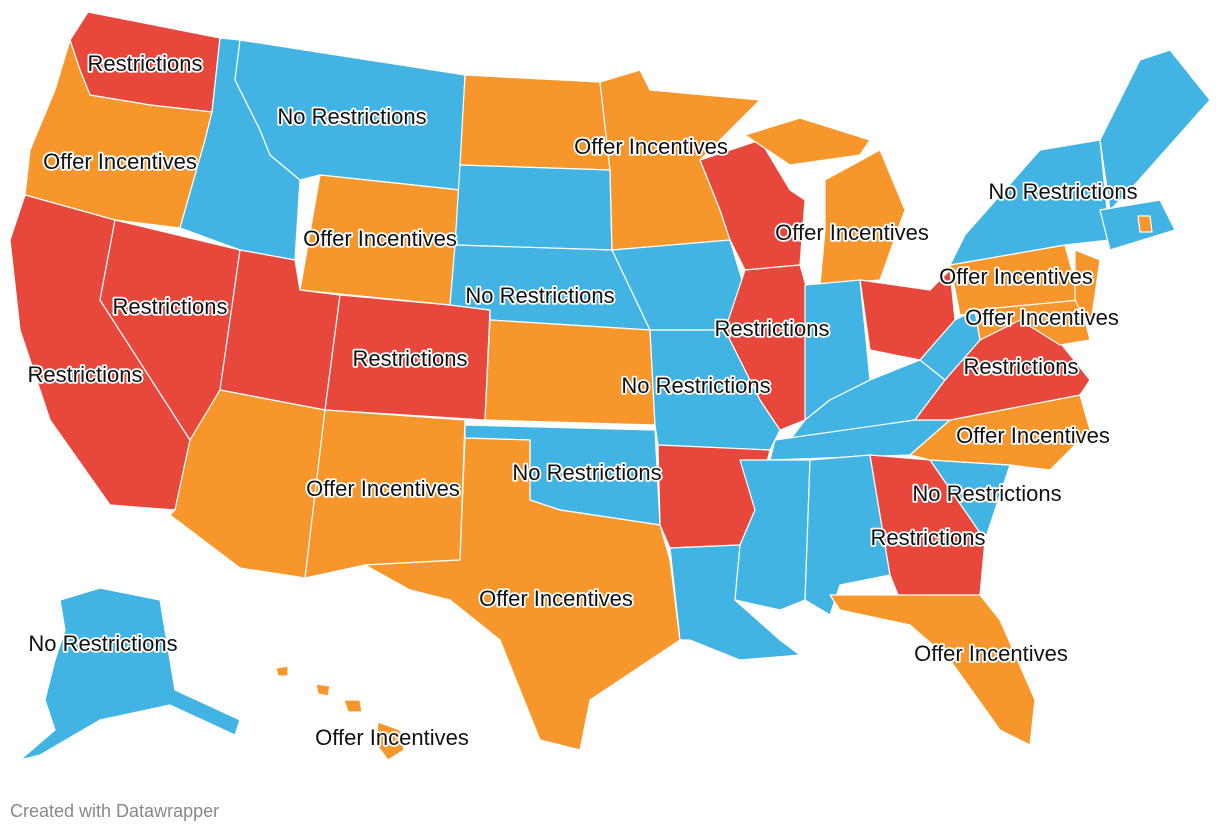 This screenshot has width=1220, height=840. What do you see at coordinates (114, 811) in the screenshot?
I see `footer: Created with Datawrapper` at bounding box center [114, 811].